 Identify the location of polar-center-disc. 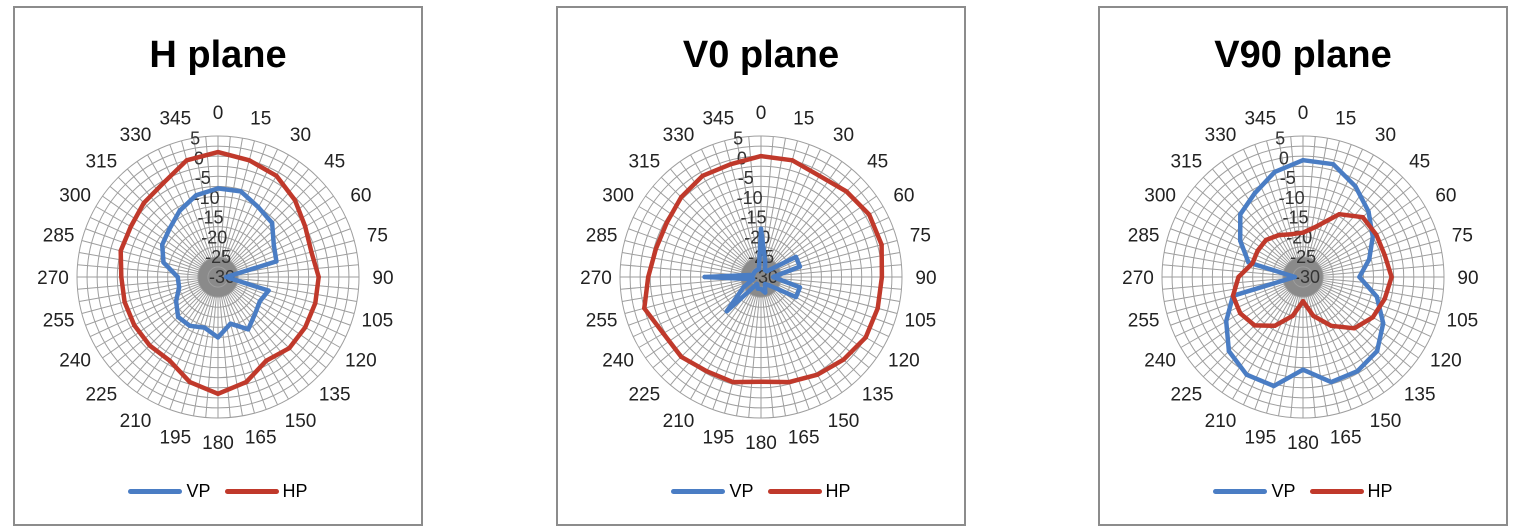
(218, 277).